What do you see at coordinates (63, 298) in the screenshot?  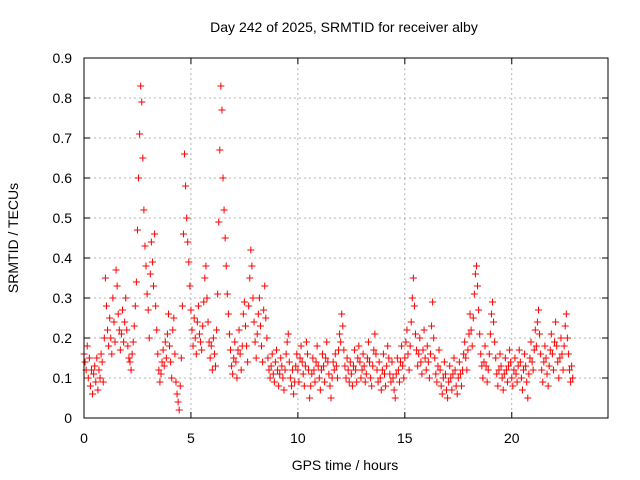 I see `y-tick-label: 0.3` at bounding box center [63, 298].